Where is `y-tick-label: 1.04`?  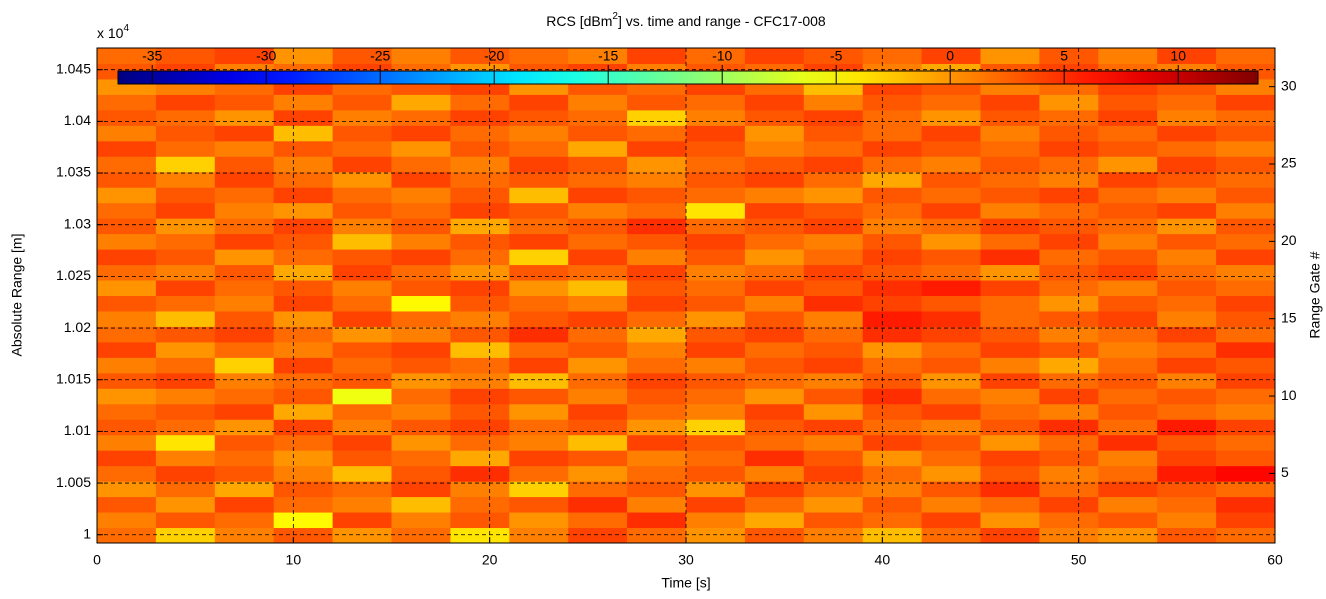
y-tick-label: 1.04 is located at coordinates (77, 120).